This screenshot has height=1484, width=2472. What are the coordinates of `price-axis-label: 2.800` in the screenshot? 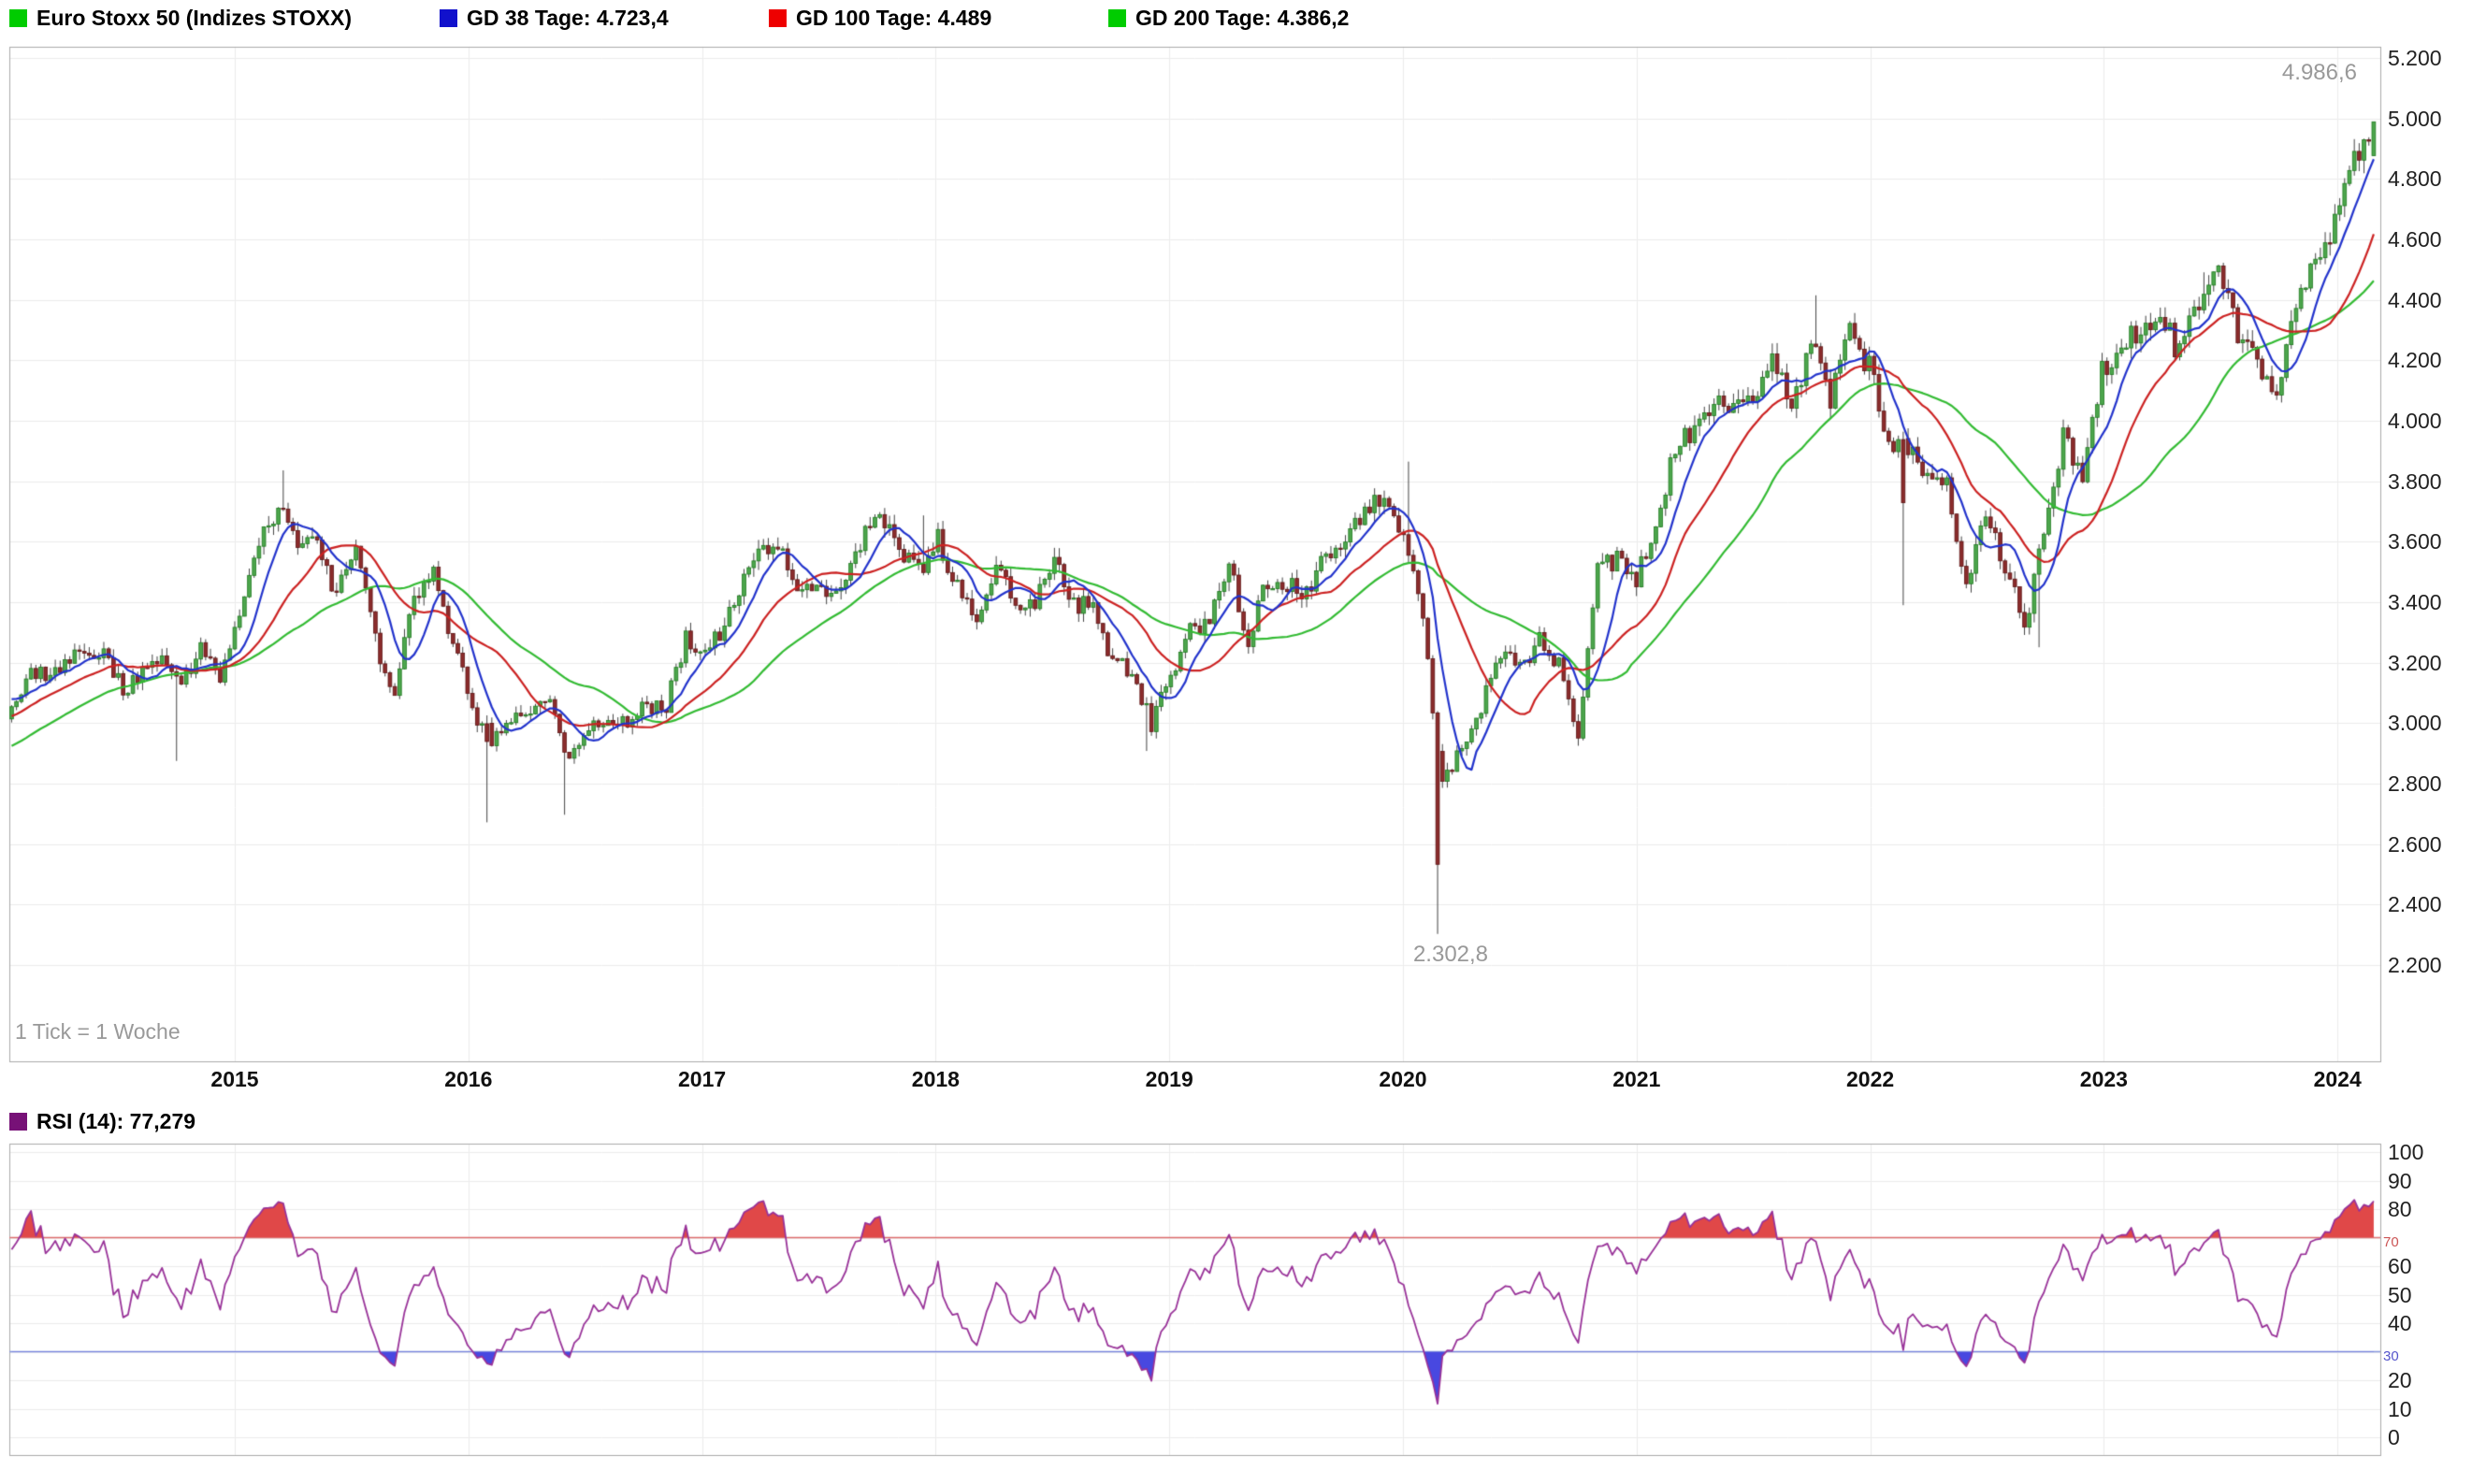 It's located at (2415, 783).